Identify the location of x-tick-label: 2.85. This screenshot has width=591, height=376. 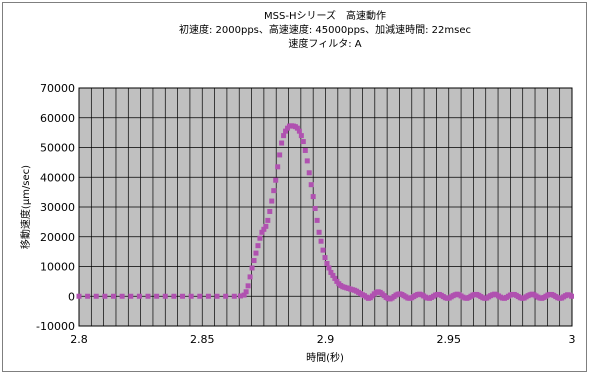
(202, 339).